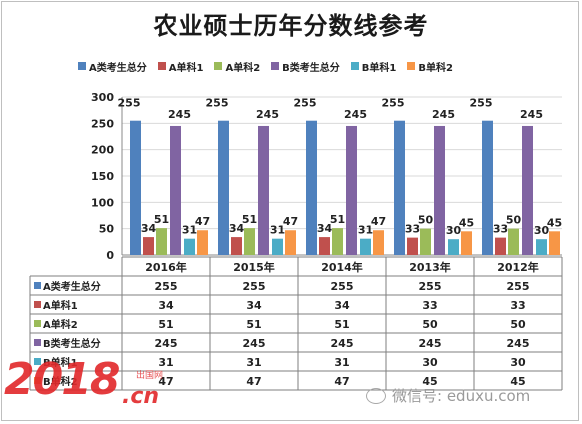  I want to click on legend-item: A单科1, so click(180, 66).